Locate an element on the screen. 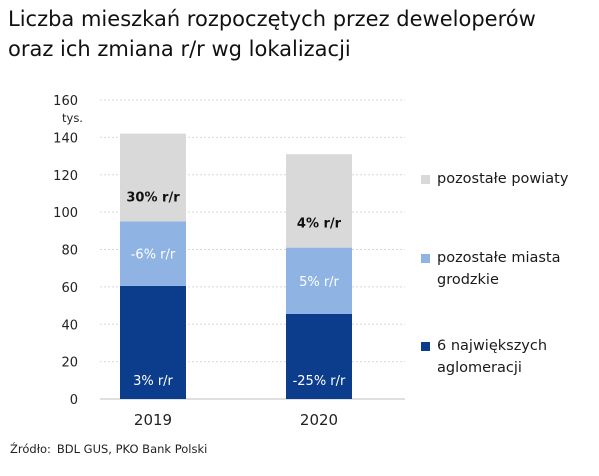  data-label: 3% r/r is located at coordinates (153, 381).